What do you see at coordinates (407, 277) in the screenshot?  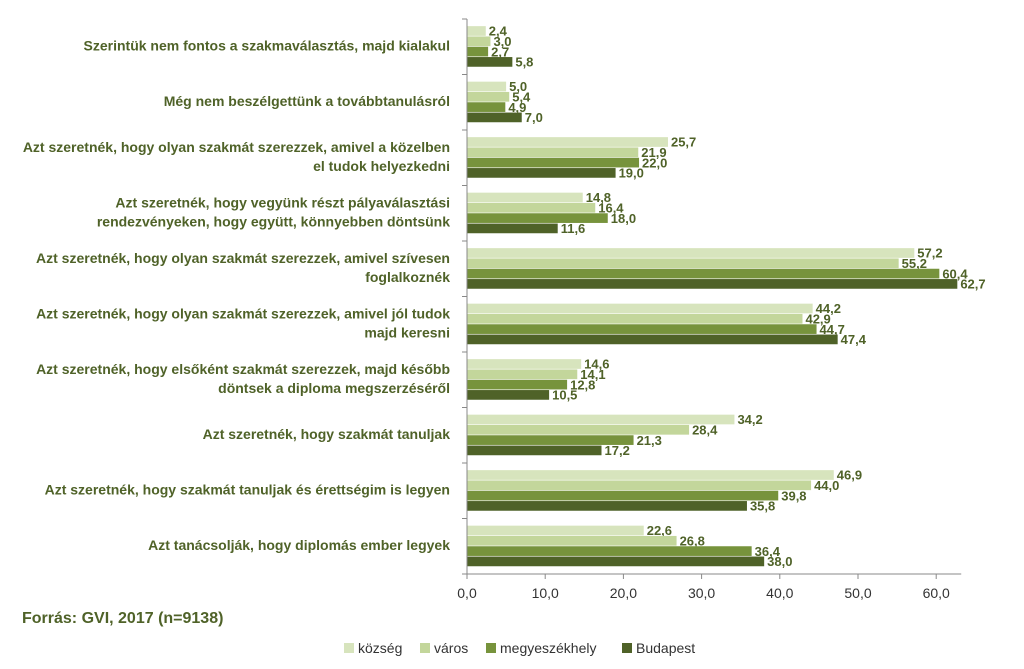 I see `category-label: foglalkoznék` at bounding box center [407, 277].